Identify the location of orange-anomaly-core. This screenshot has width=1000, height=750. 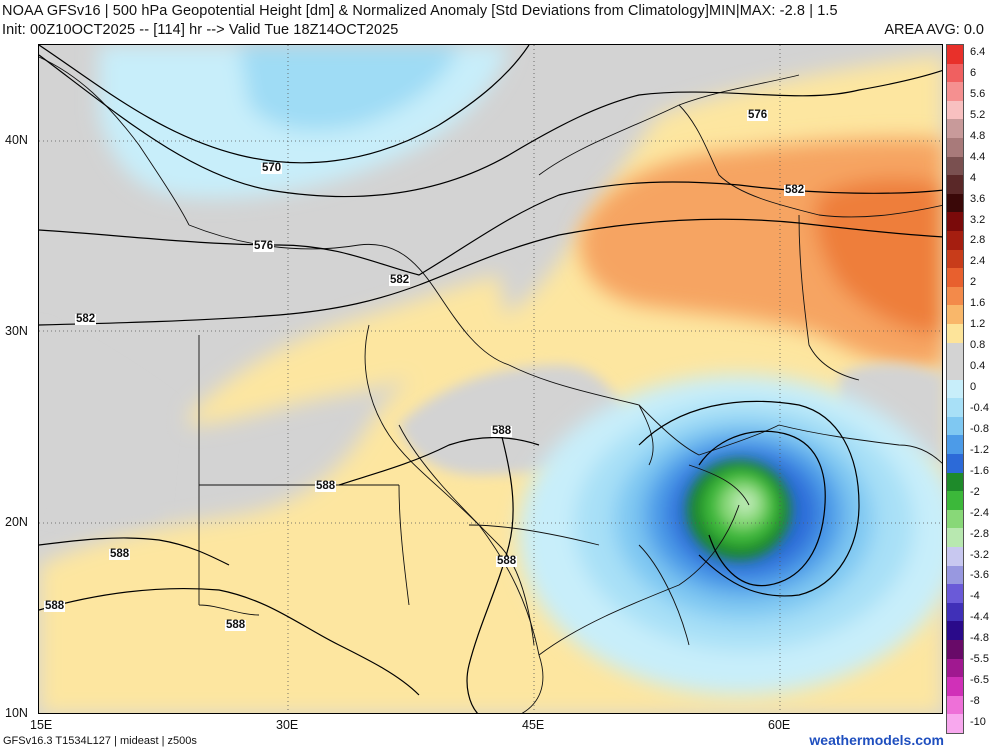
(760, 253).